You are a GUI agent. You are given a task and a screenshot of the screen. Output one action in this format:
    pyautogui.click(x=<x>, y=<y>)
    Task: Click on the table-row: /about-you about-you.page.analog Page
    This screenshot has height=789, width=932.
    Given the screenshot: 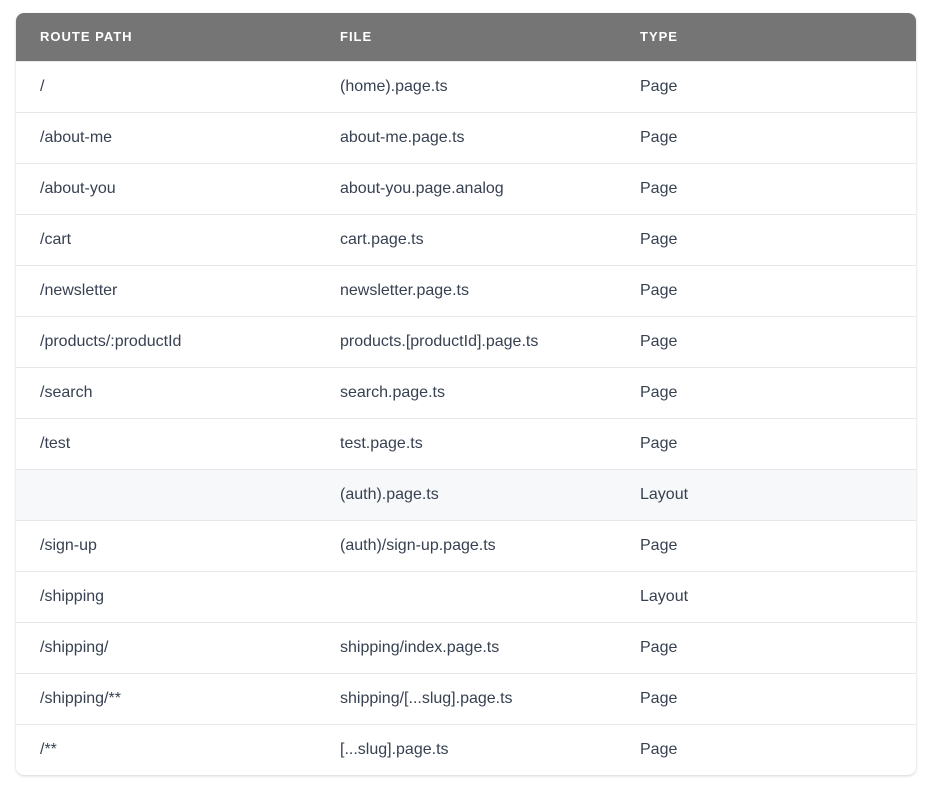 What is the action you would take?
    pyautogui.click(x=466, y=189)
    